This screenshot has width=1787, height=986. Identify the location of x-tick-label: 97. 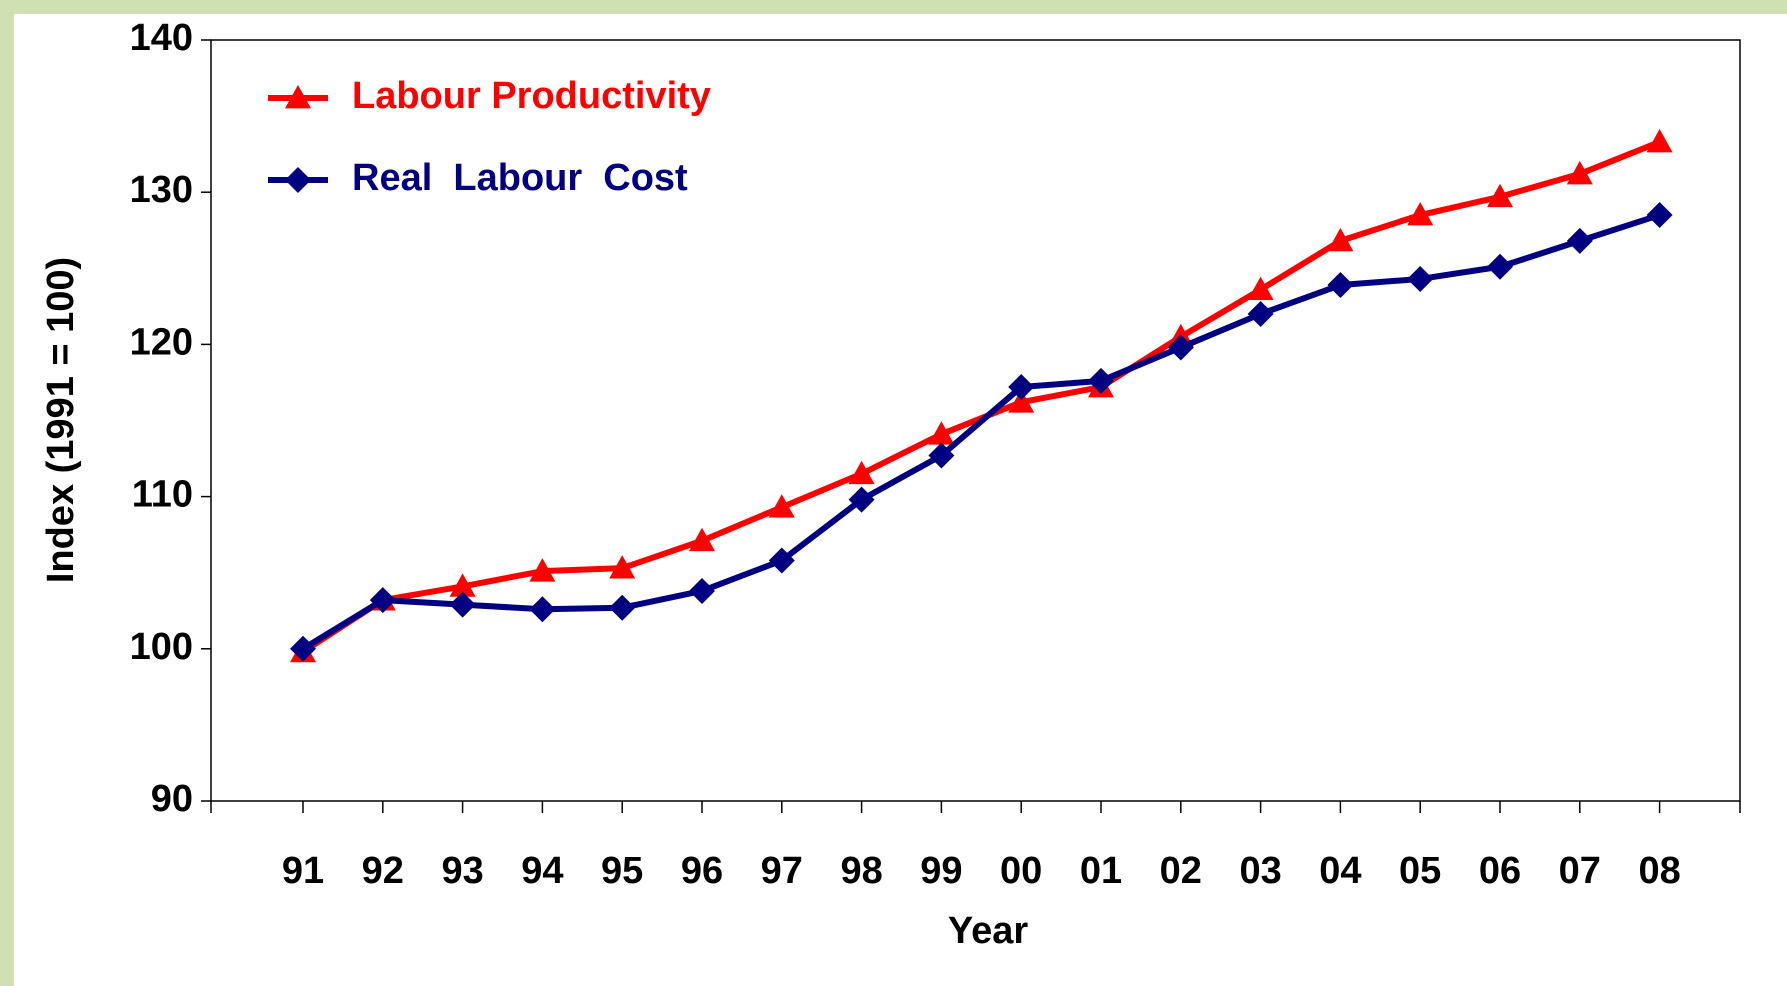
(782, 871).